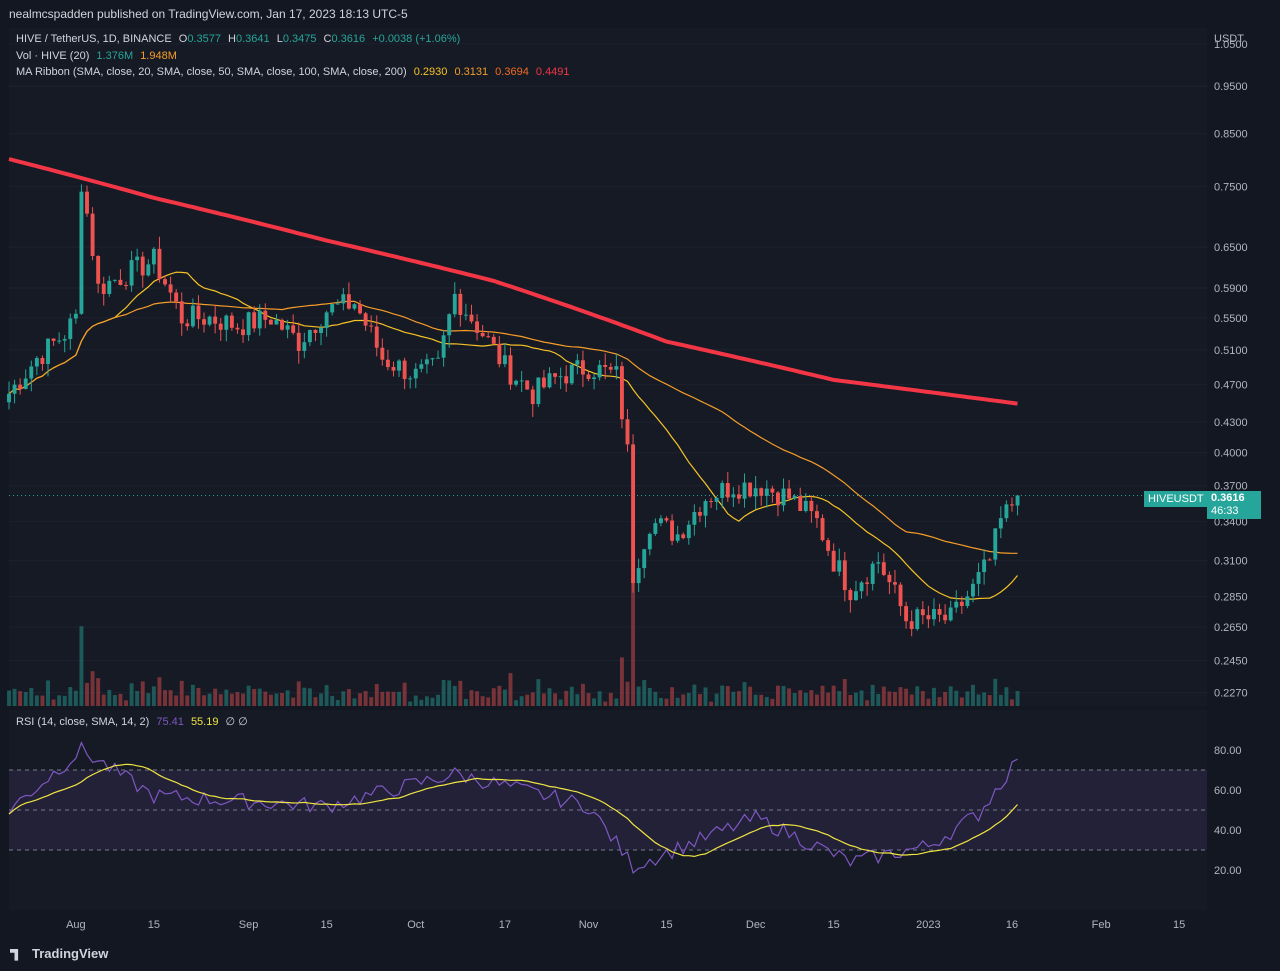 The width and height of the screenshot is (1280, 971). What do you see at coordinates (1228, 791) in the screenshot?
I see `rsi-tick-1: 60.00` at bounding box center [1228, 791].